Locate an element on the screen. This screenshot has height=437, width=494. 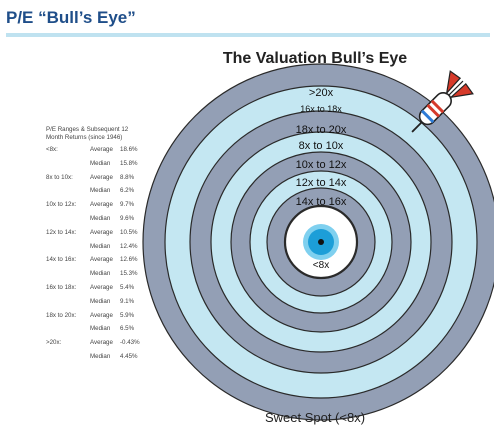
ring-label: 10x to 12x is located at coordinates (321, 165).